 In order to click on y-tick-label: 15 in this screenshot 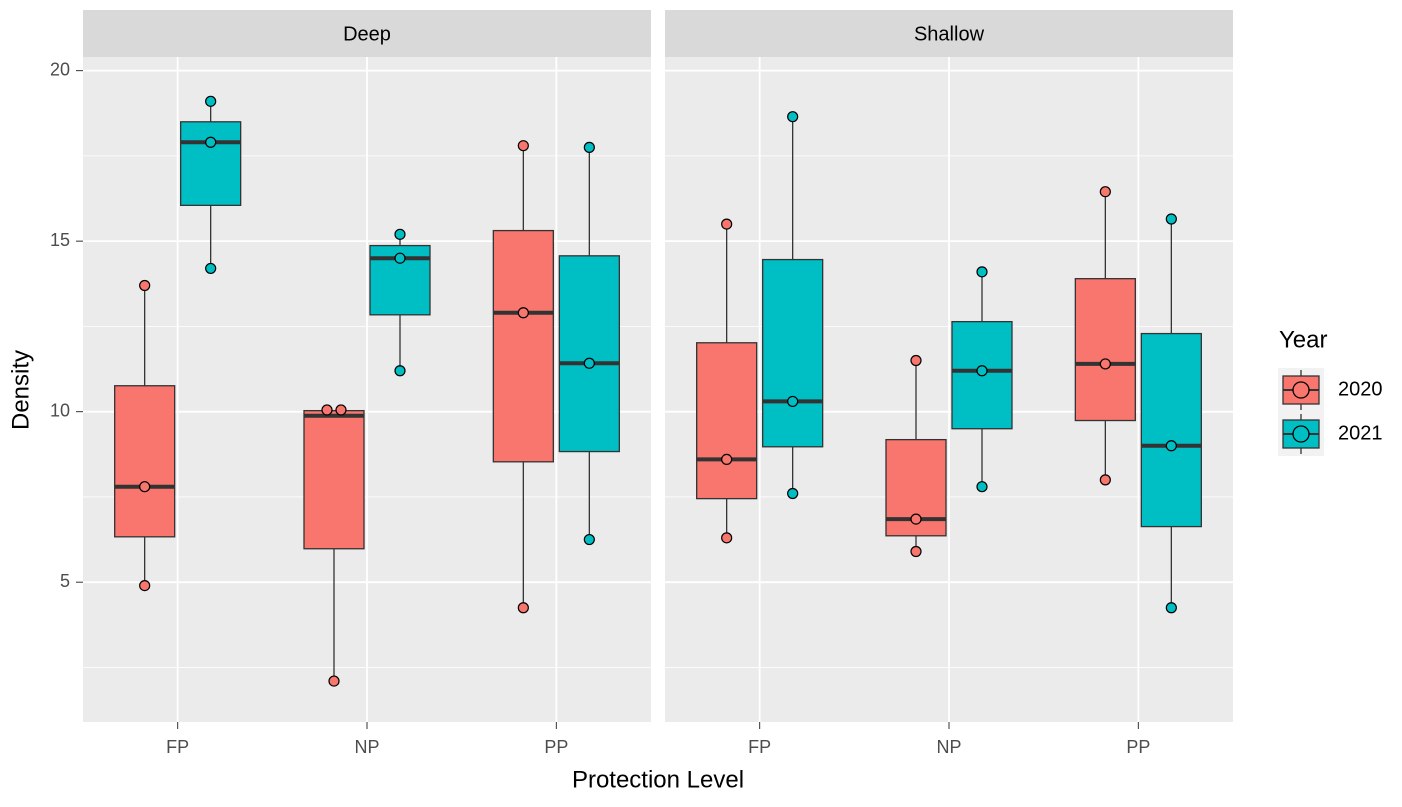, I will do `click(60, 240)`.